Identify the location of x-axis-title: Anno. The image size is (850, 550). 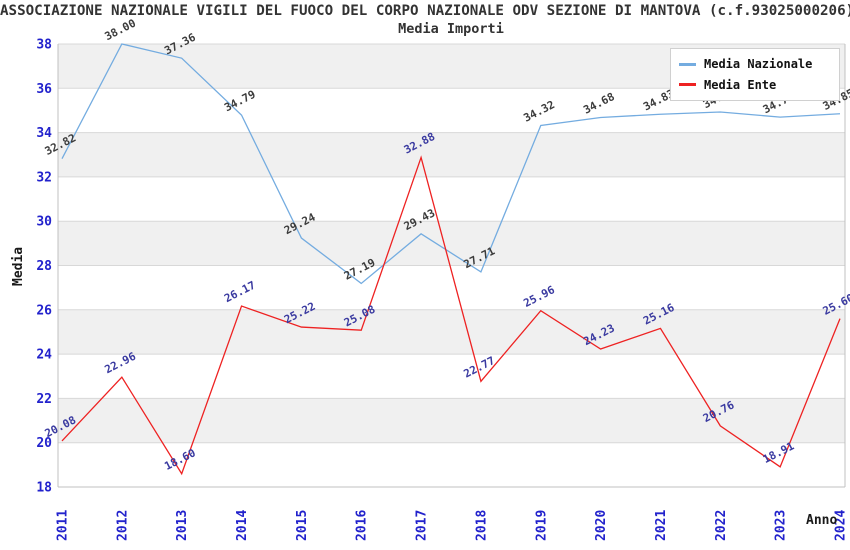
(822, 520).